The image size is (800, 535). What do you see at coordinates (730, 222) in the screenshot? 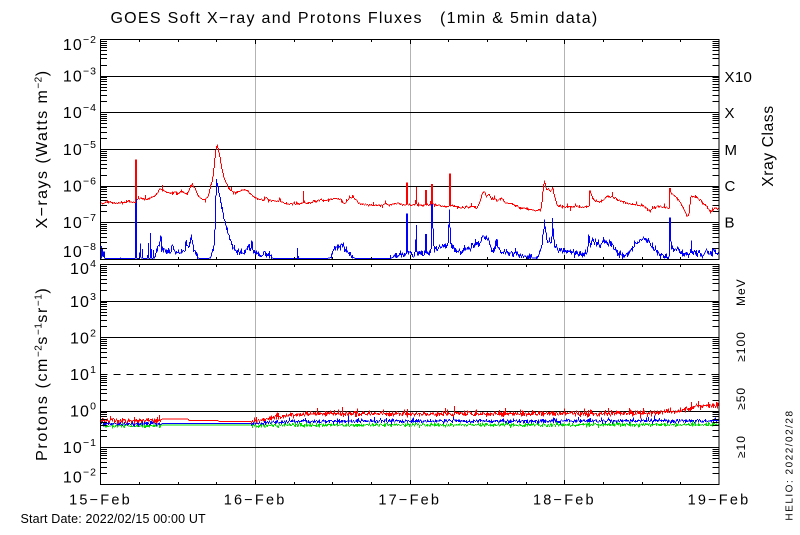
I see `svg-text: B` at bounding box center [730, 222].